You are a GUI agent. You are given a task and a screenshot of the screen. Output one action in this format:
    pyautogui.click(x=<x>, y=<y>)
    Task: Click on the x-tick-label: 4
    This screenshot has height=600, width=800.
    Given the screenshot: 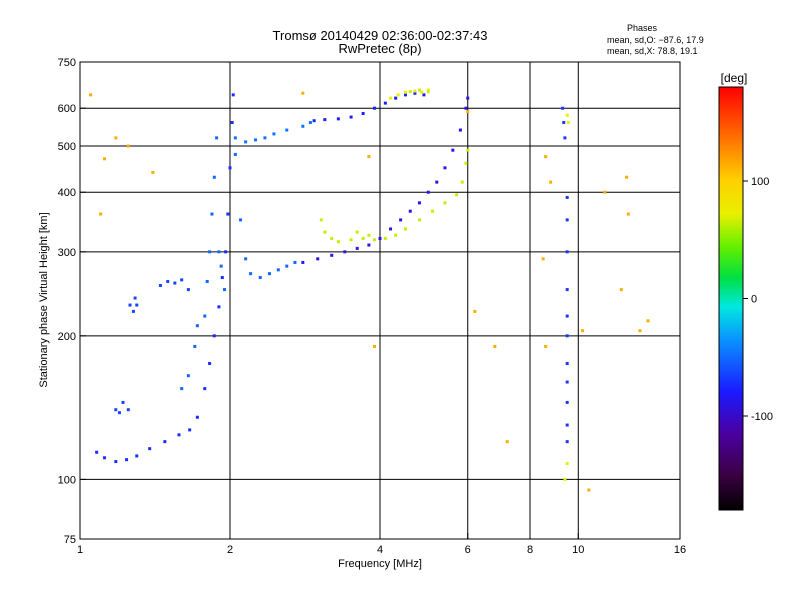 What is the action you would take?
    pyautogui.click(x=380, y=550)
    